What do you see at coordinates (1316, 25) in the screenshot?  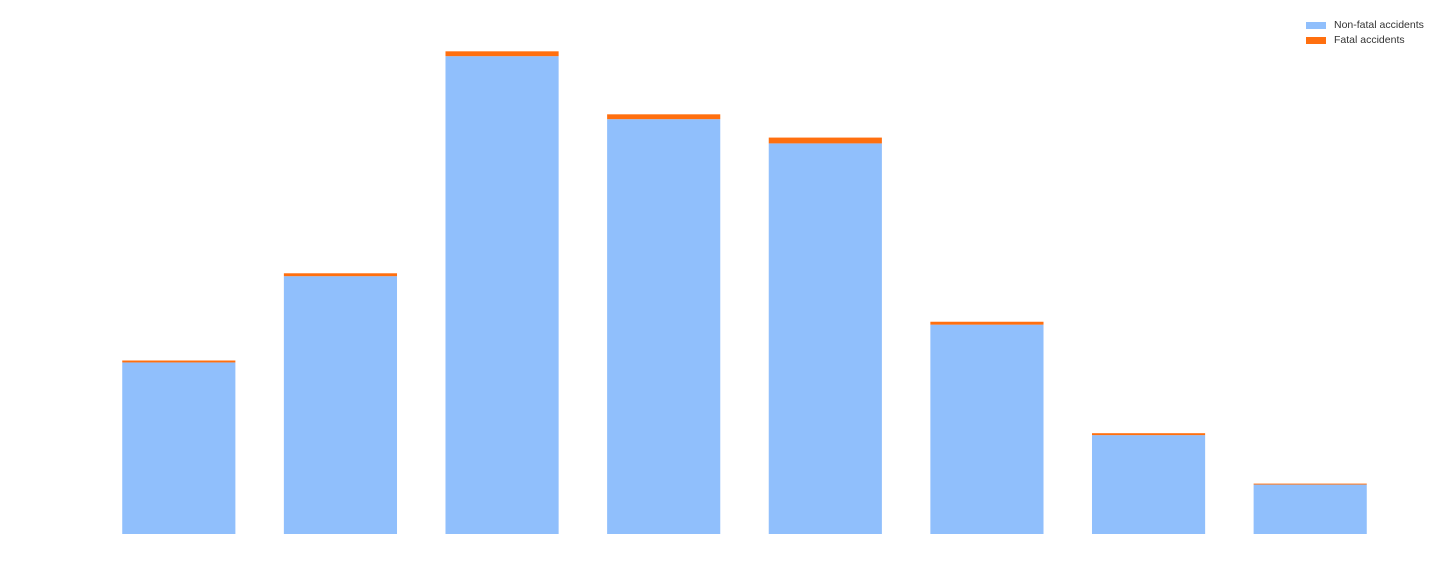 I see `legend-swatch-non-fatal` at bounding box center [1316, 25].